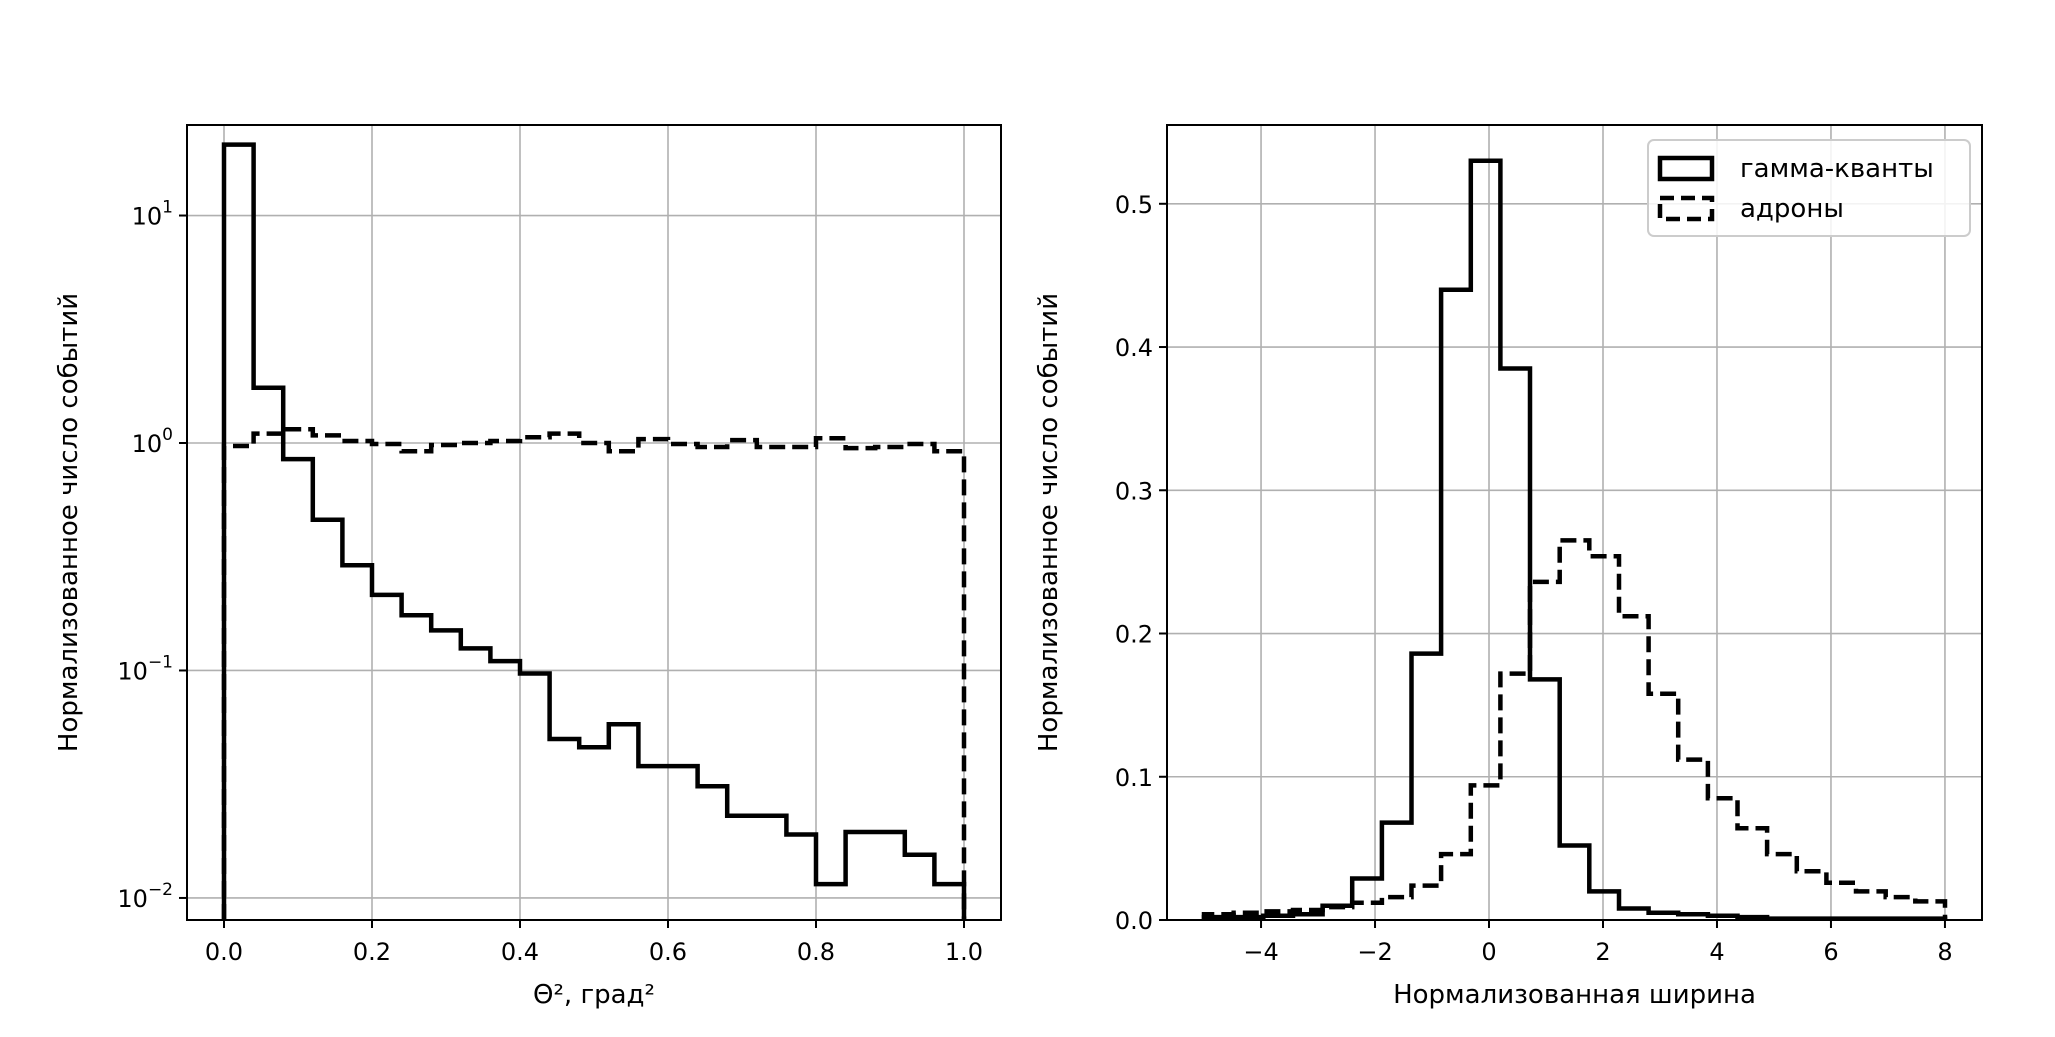 This screenshot has height=1037, width=2055. I want to click on y-tick-label-exponent: 1, so click(167, 208).